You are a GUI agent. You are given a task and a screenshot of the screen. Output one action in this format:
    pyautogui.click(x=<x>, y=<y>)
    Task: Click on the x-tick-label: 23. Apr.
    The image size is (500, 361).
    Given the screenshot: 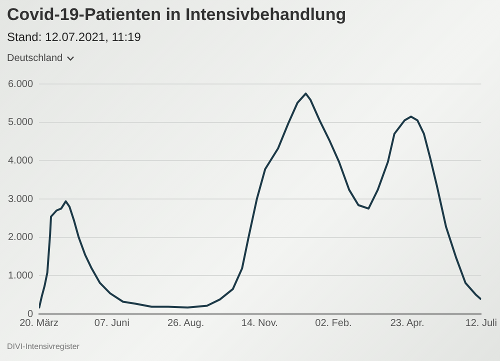 What is the action you would take?
    pyautogui.click(x=407, y=323)
    